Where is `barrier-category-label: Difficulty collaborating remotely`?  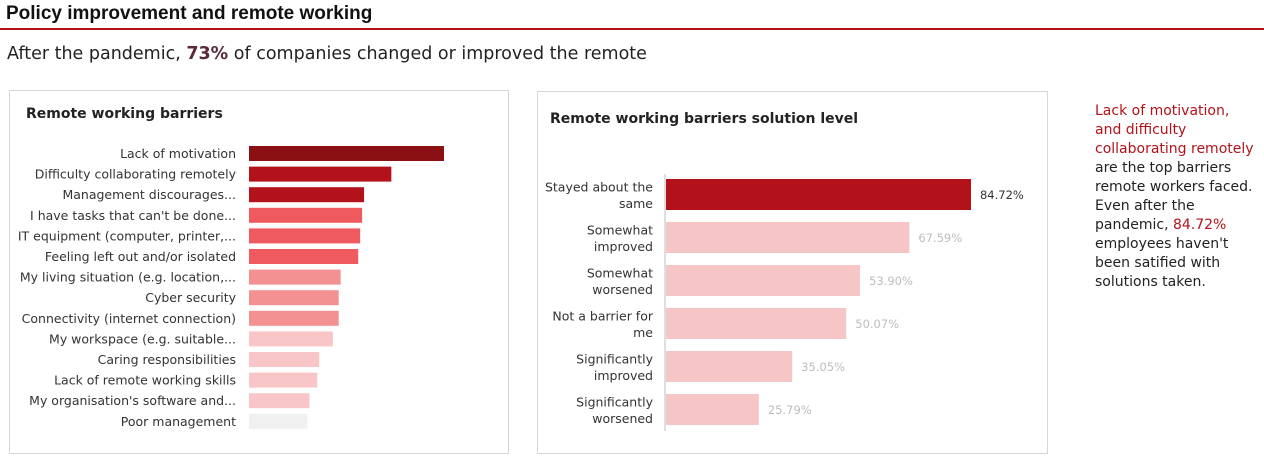
barrier-category-label: Difficulty collaborating remotely is located at coordinates (136, 174).